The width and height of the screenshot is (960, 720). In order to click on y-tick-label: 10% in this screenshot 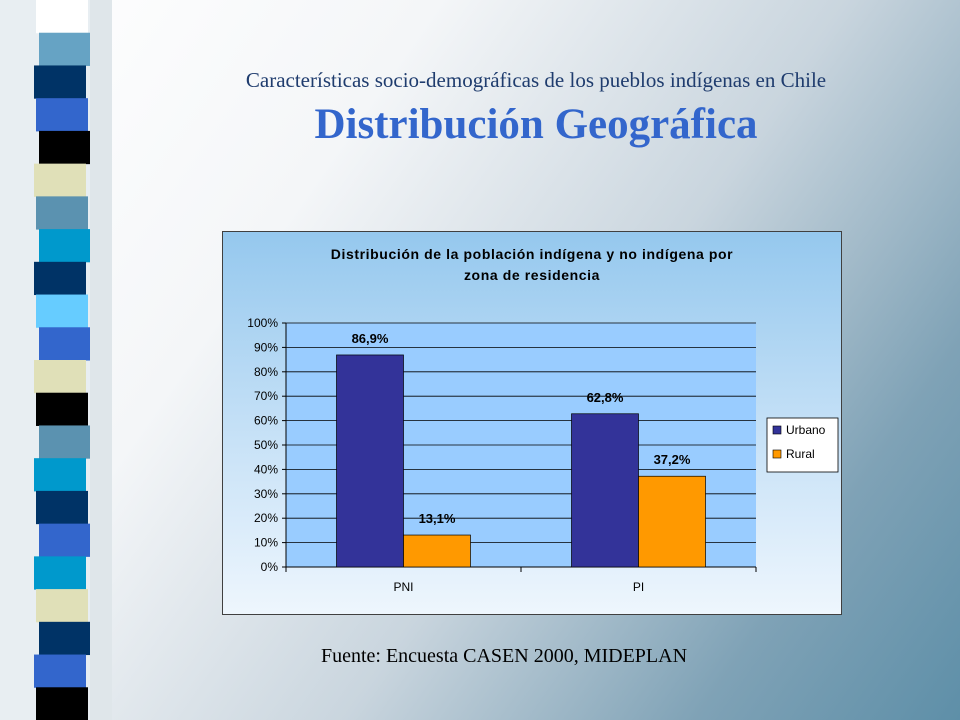, I will do `click(266, 543)`.